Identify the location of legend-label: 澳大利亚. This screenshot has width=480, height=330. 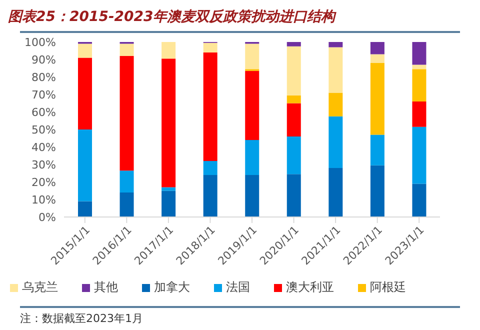
(310, 287).